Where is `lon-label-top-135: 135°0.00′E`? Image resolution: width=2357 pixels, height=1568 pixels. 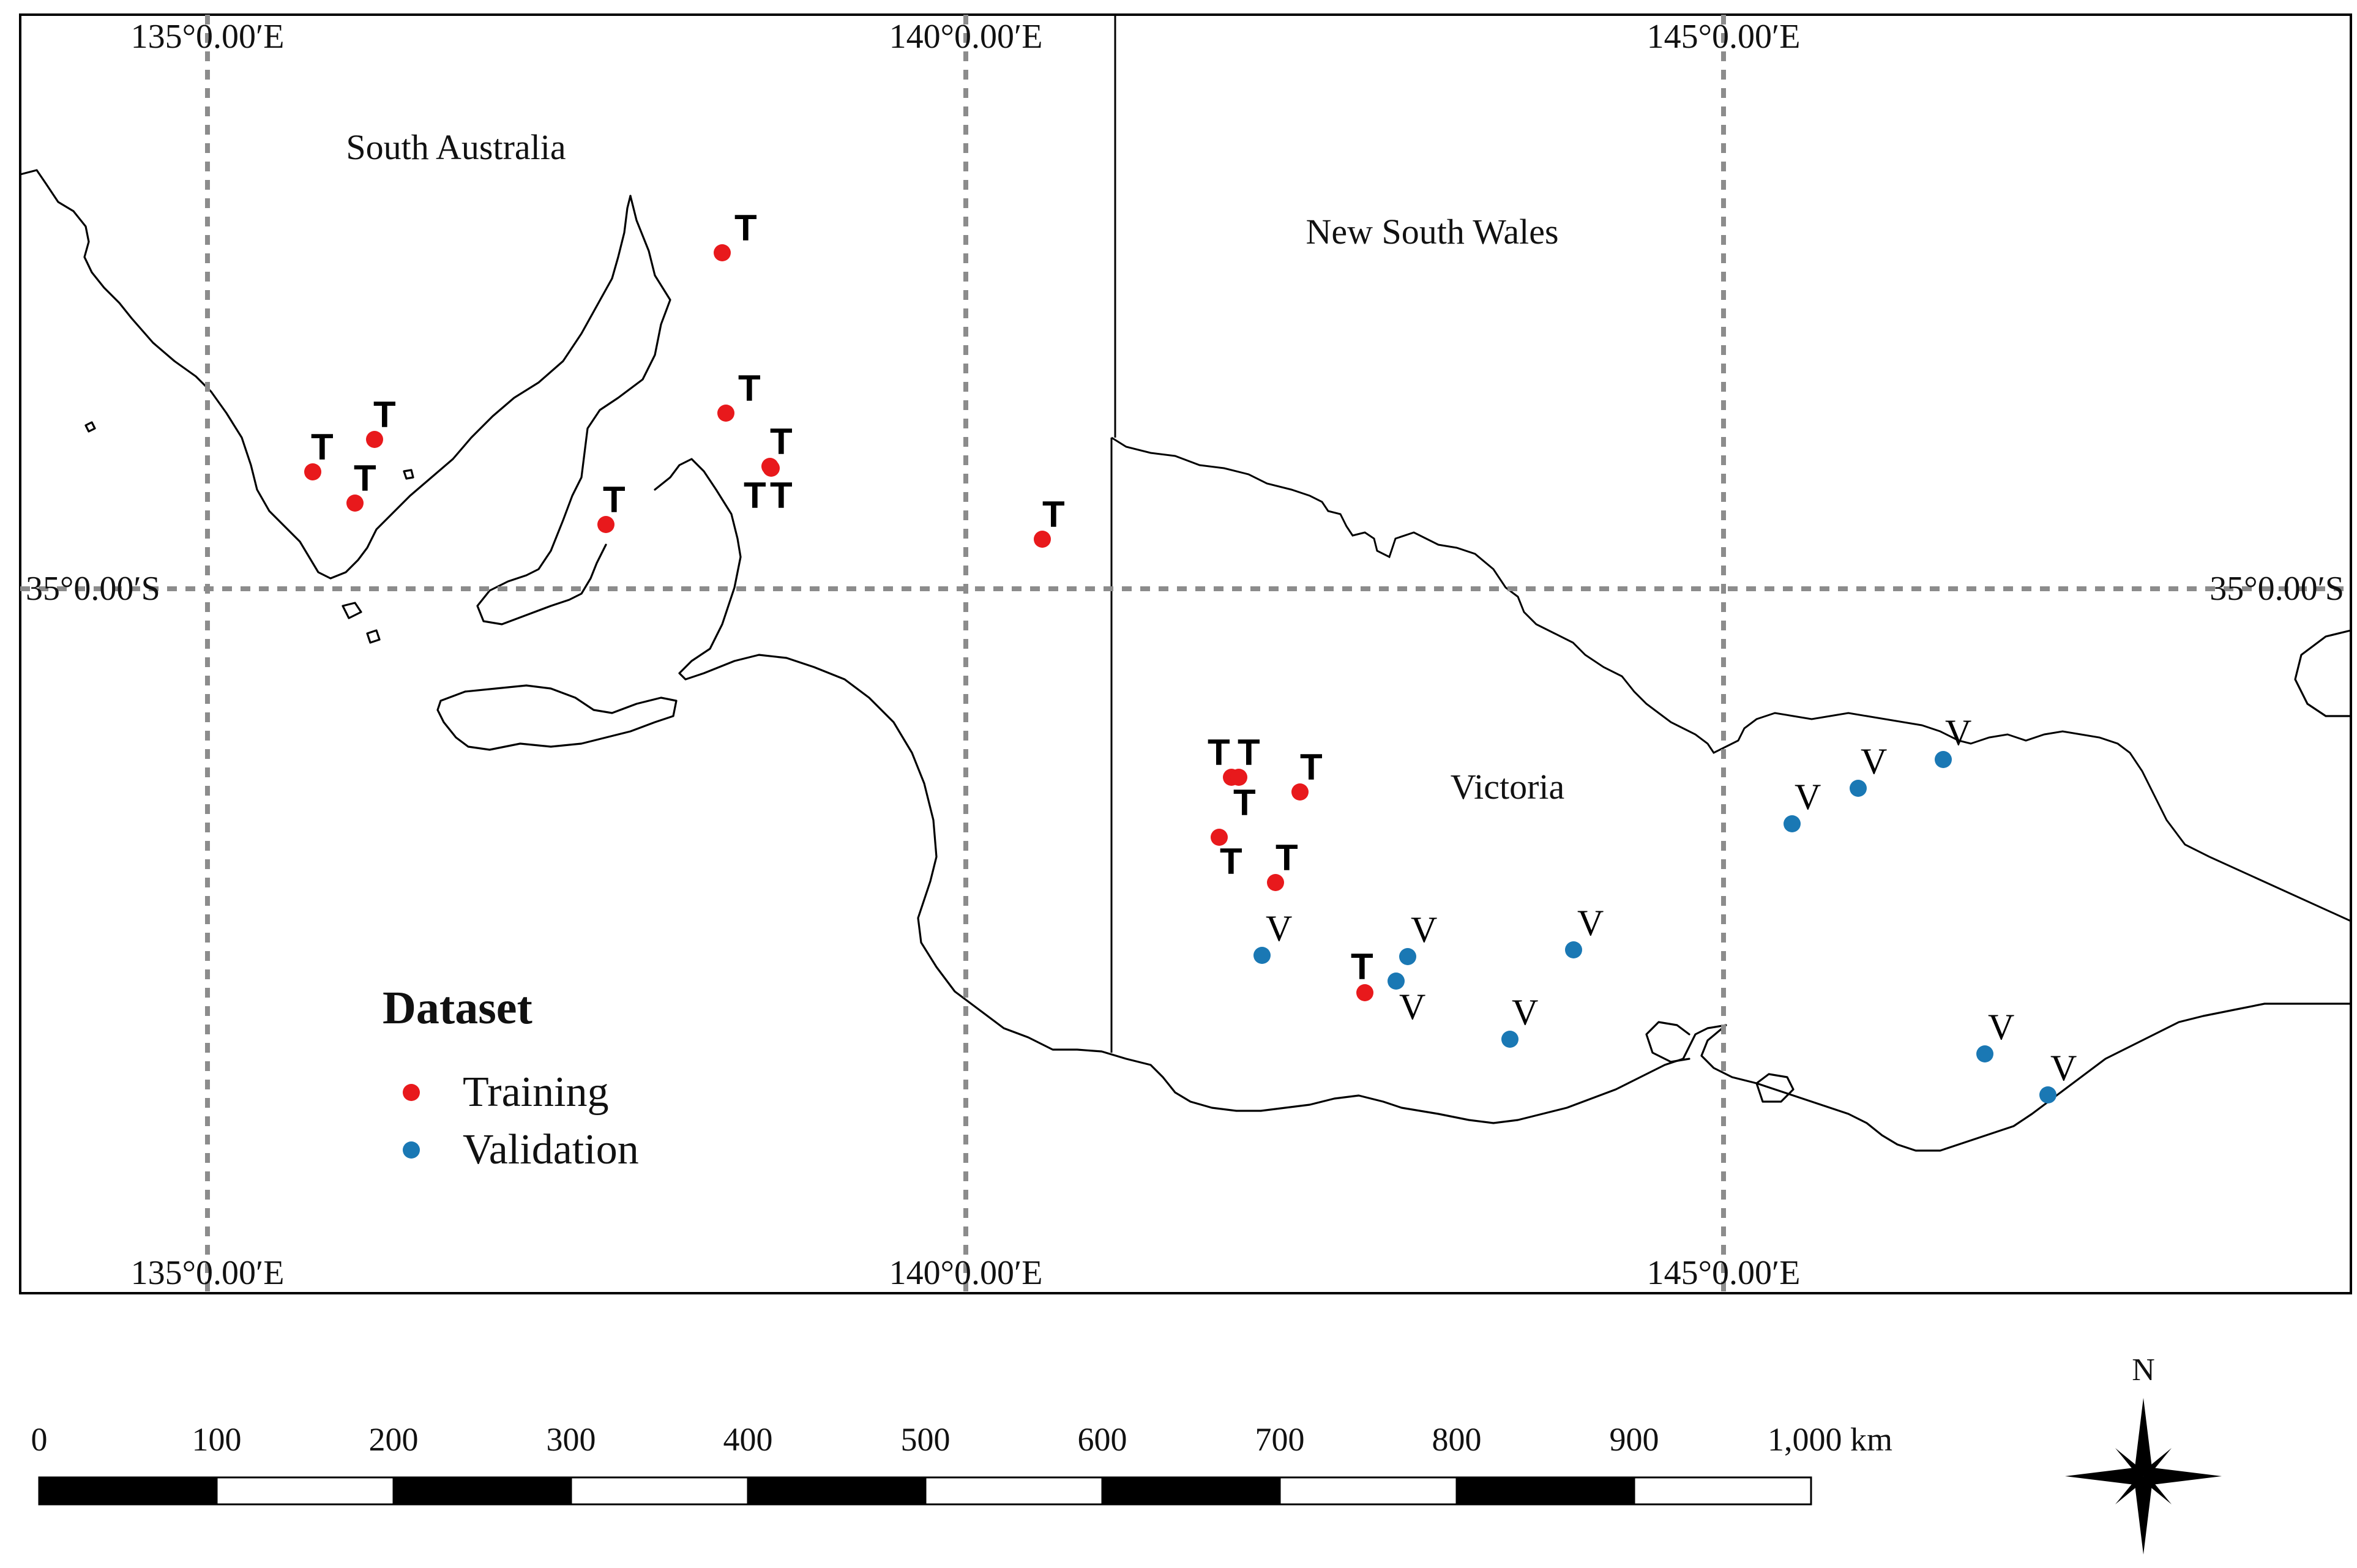
lon-label-top-135: 135°0.00′E is located at coordinates (208, 37).